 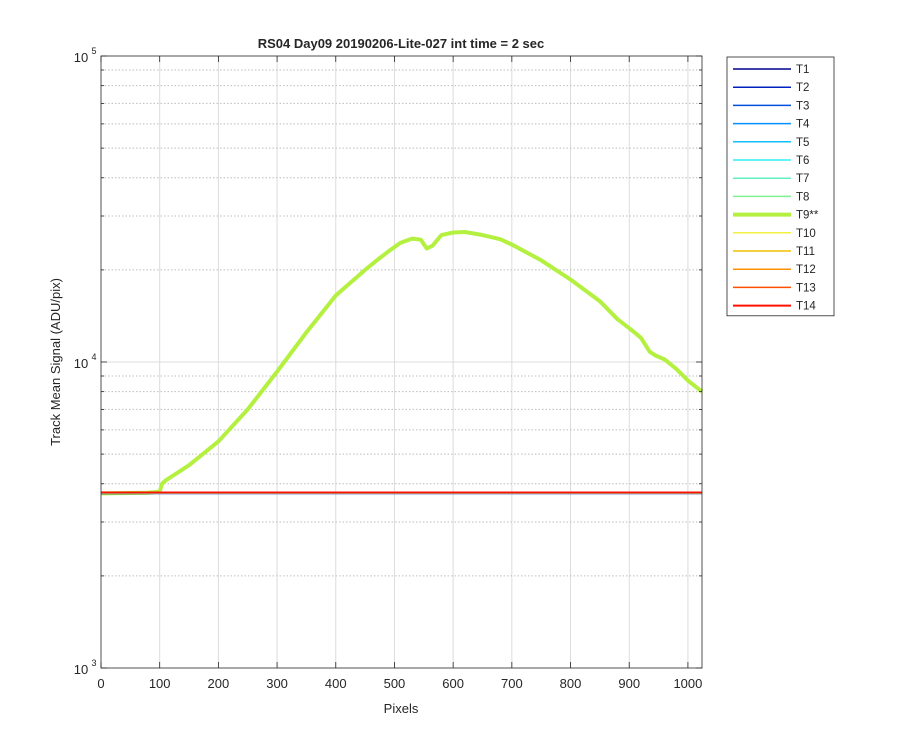 I want to click on legend-box, so click(x=780, y=186).